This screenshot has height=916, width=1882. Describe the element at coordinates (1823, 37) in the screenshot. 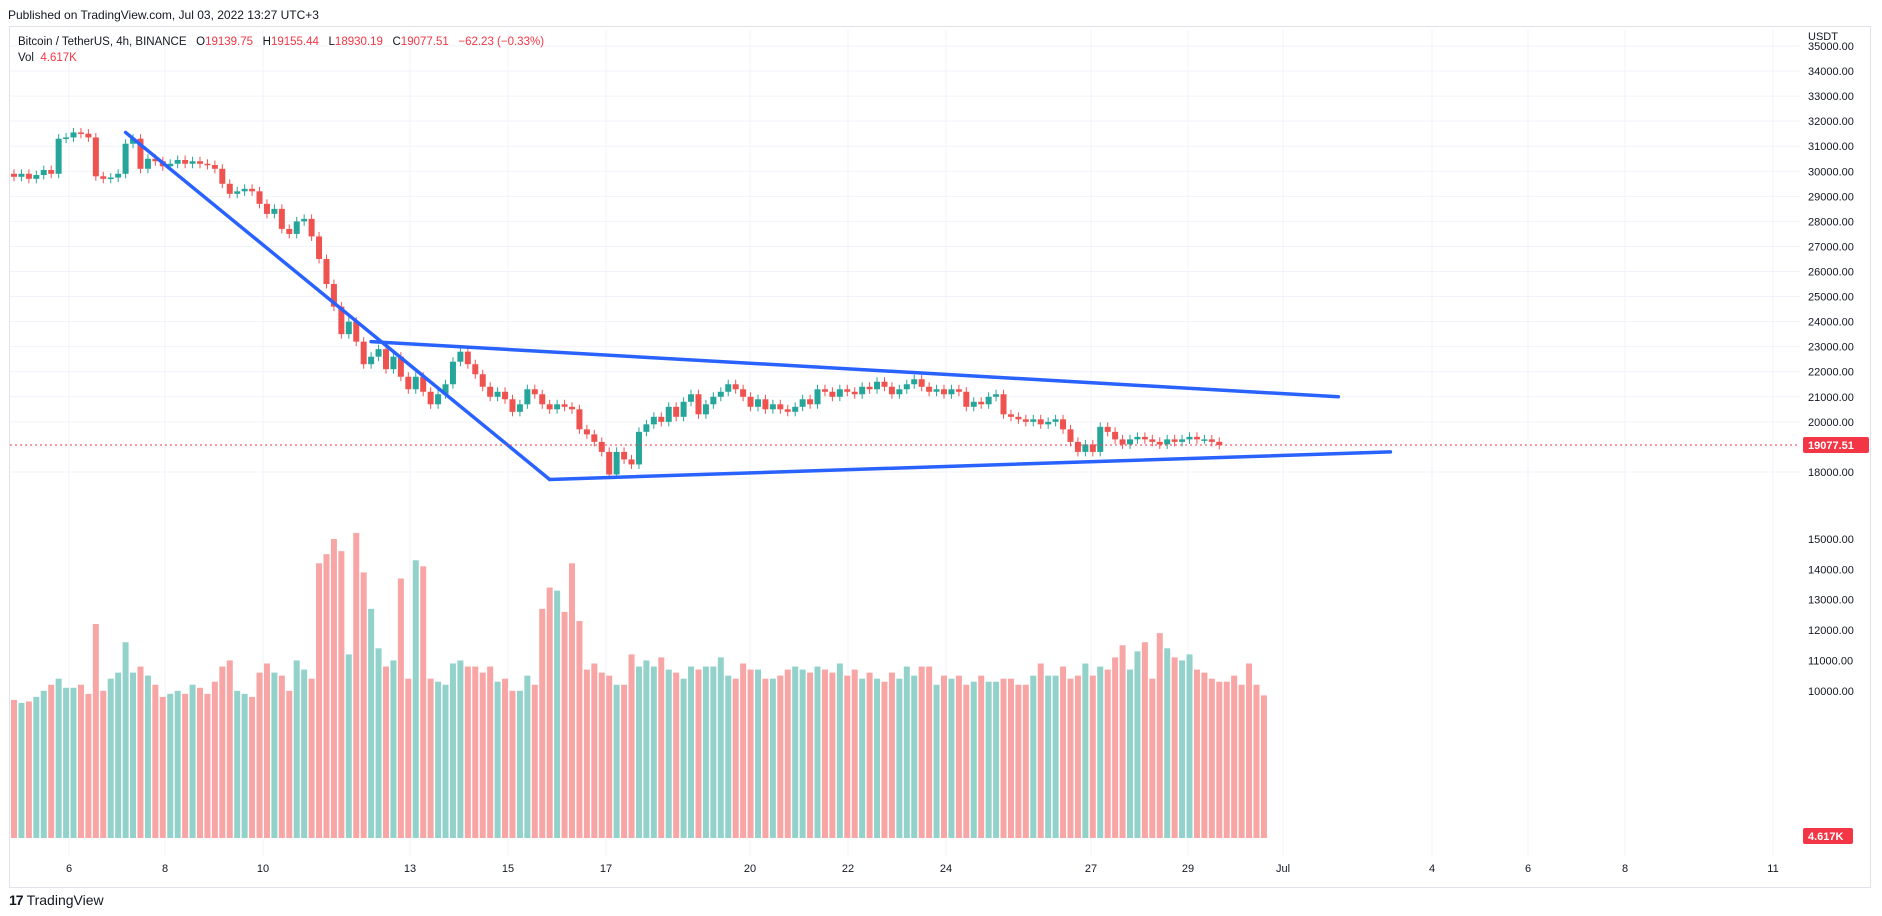

I see `axis-currency-label: USDT` at that location.